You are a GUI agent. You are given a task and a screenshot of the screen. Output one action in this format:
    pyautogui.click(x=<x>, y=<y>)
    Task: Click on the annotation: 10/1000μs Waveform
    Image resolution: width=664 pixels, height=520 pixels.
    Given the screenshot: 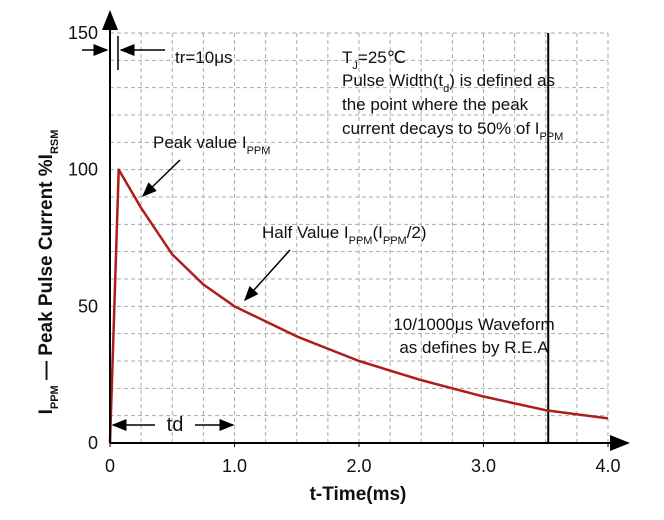 What is the action you would take?
    pyautogui.click(x=473, y=324)
    